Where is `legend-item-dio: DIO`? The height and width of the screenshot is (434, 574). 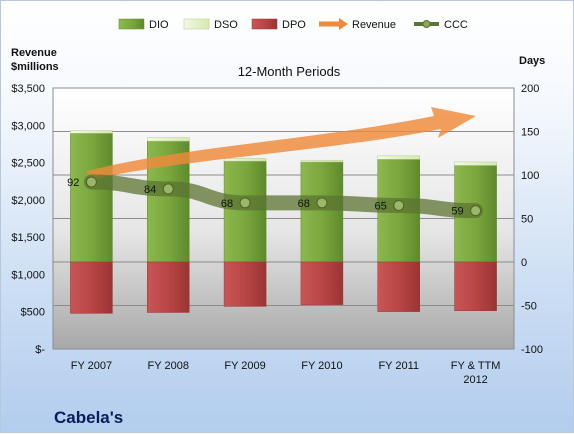
legend-item-dio: DIO is located at coordinates (143, 24).